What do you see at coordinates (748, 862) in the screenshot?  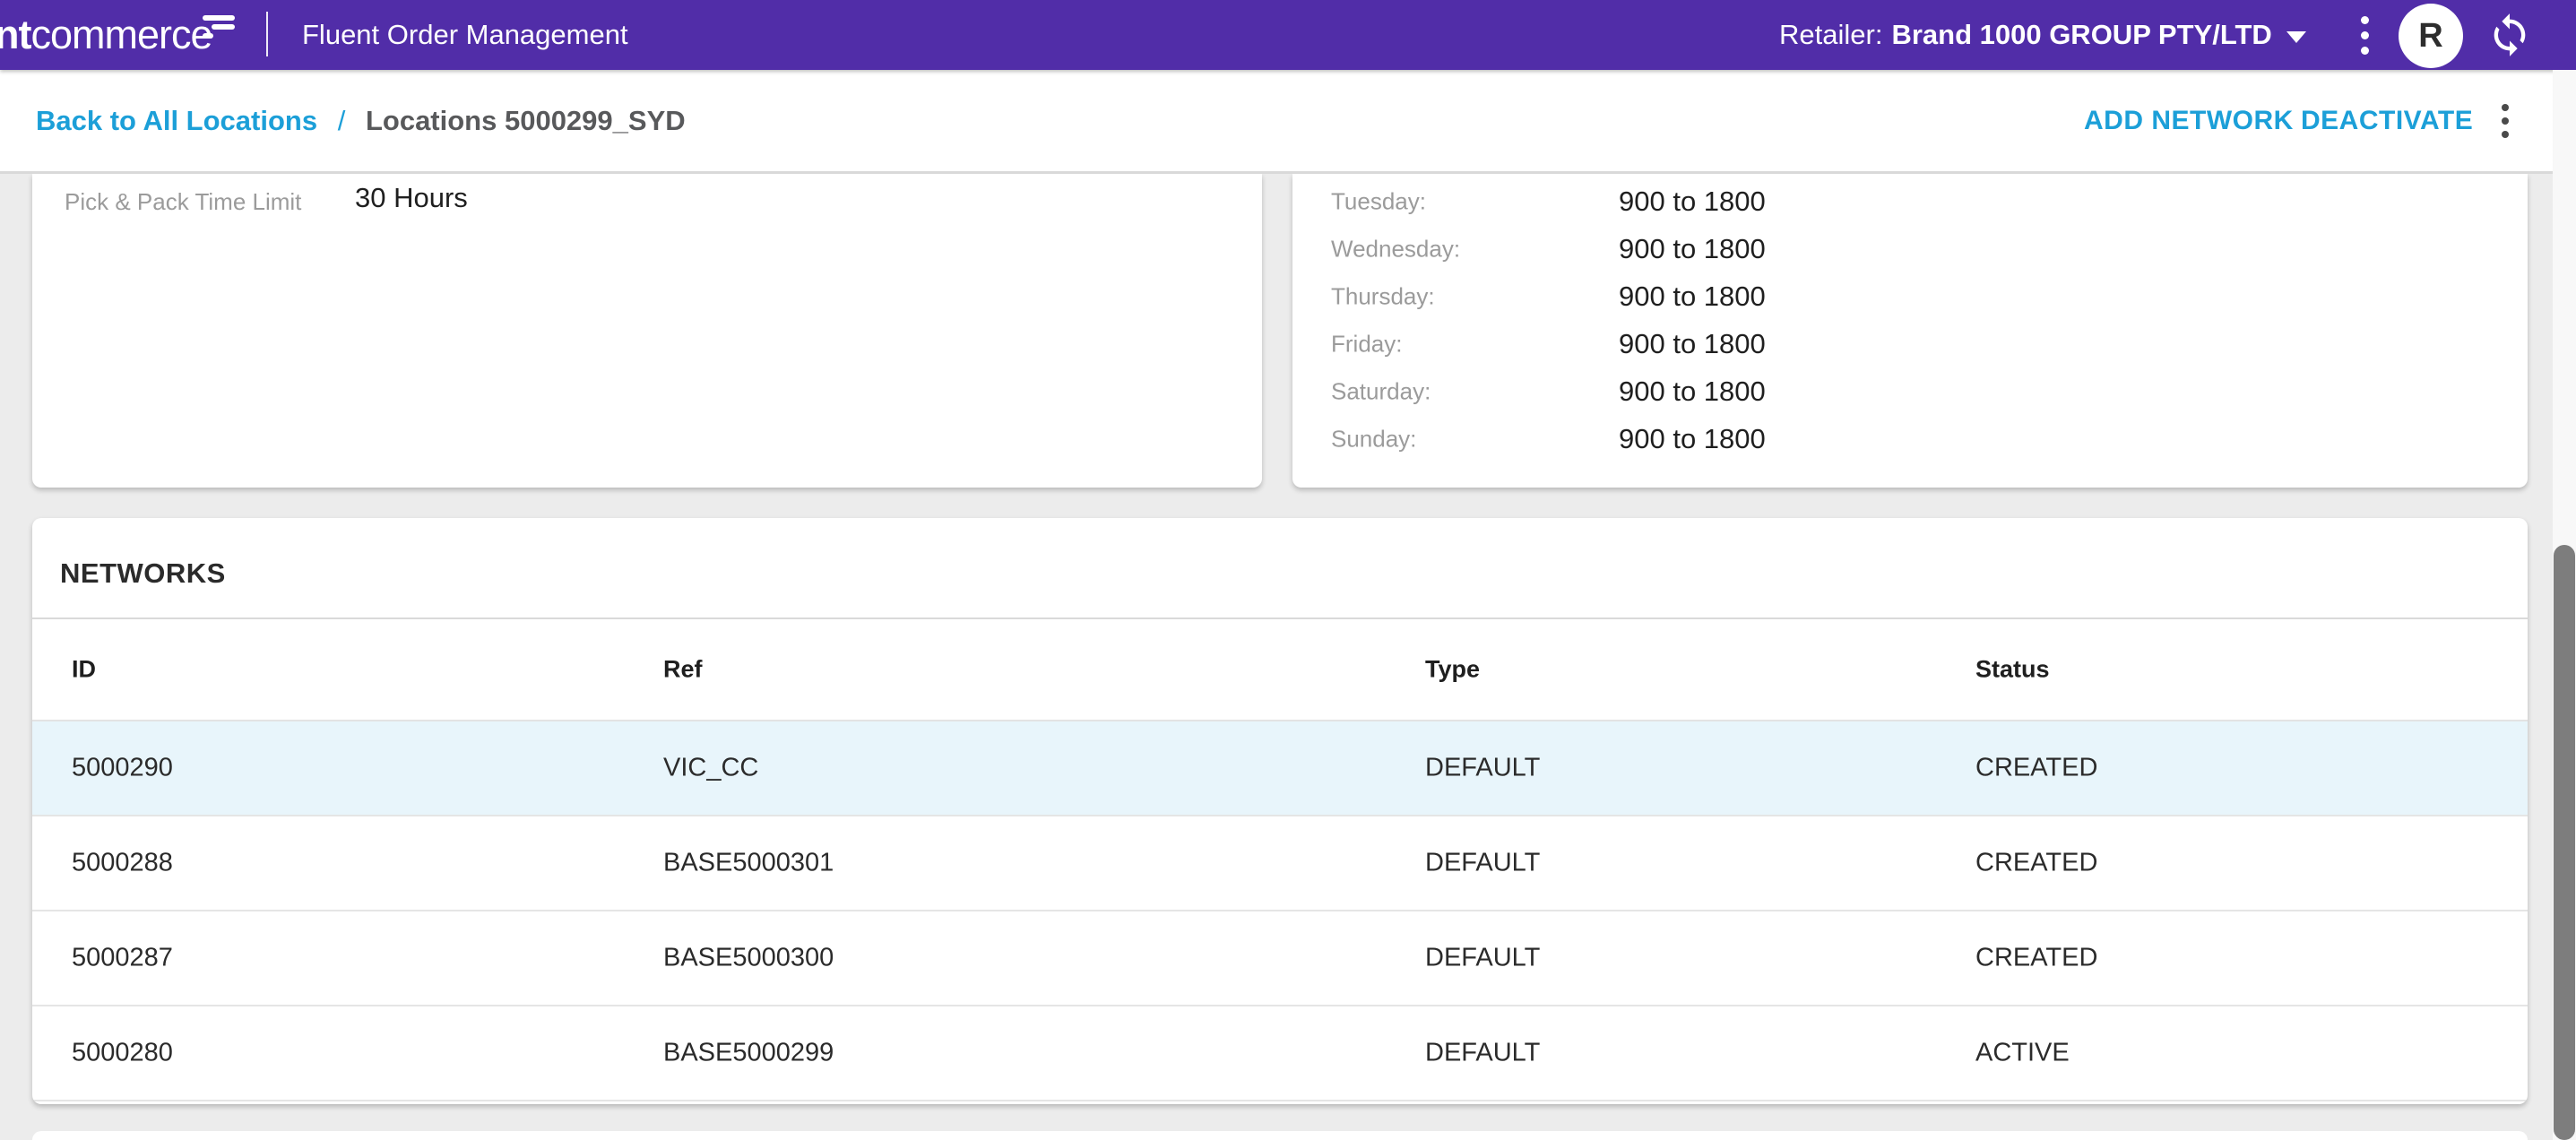 I see `network-ref: BASE5000301` at bounding box center [748, 862].